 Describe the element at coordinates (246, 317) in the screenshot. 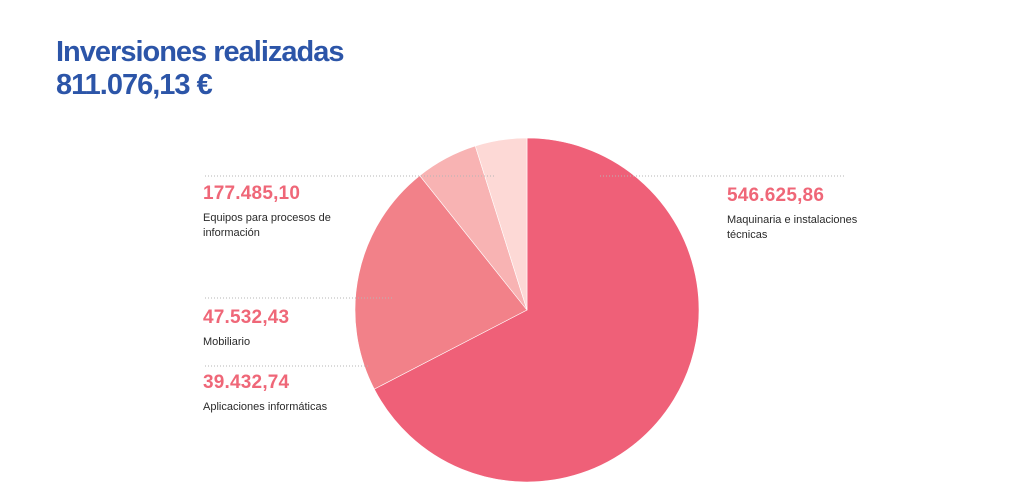

I see `value-mobiliario: 47.532,43` at that location.